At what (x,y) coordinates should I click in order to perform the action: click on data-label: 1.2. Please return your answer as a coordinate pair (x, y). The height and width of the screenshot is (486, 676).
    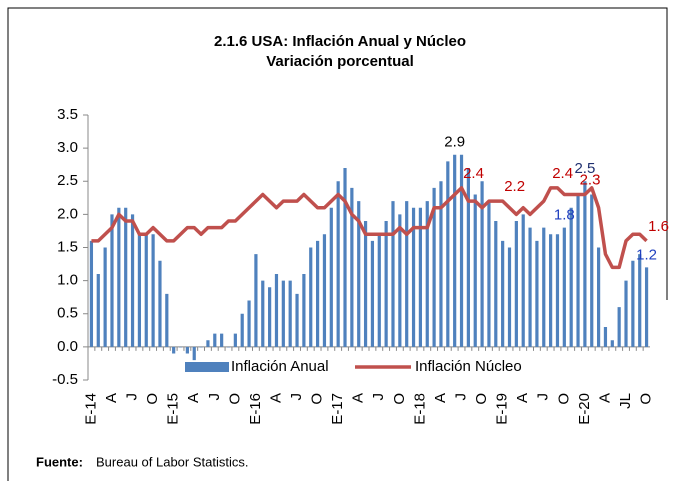
    Looking at the image, I should click on (646, 254).